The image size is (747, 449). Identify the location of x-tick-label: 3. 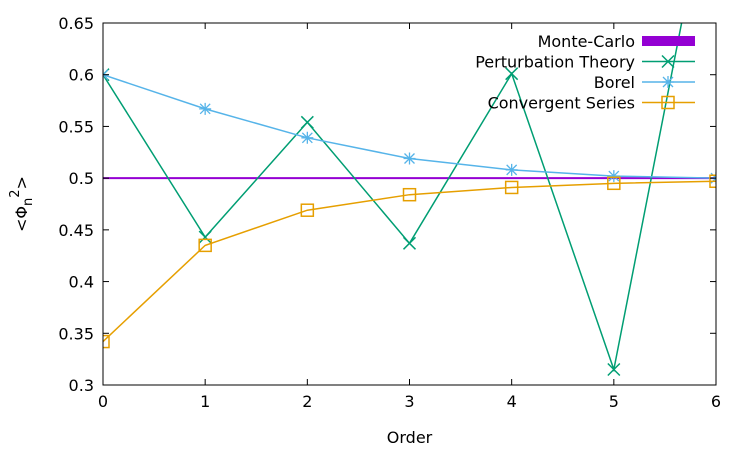
(409, 401).